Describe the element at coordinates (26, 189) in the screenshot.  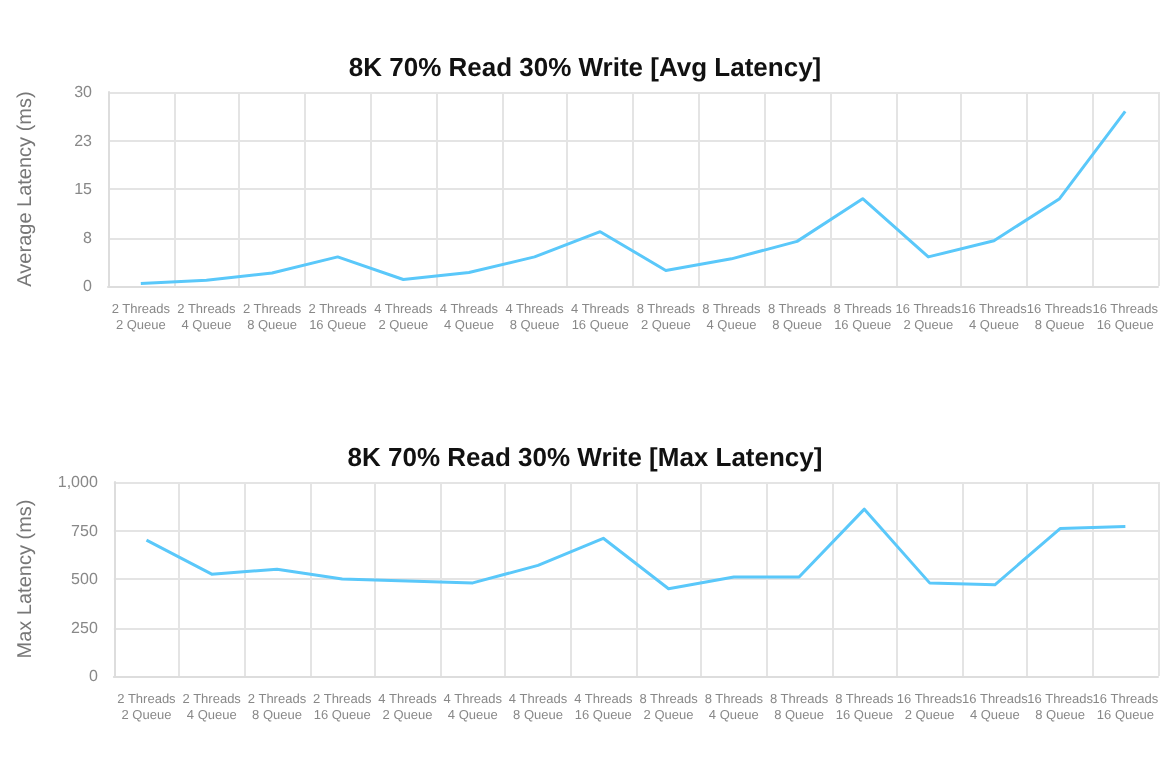
I see `y-axis-title: Average Latency (ms)` at that location.